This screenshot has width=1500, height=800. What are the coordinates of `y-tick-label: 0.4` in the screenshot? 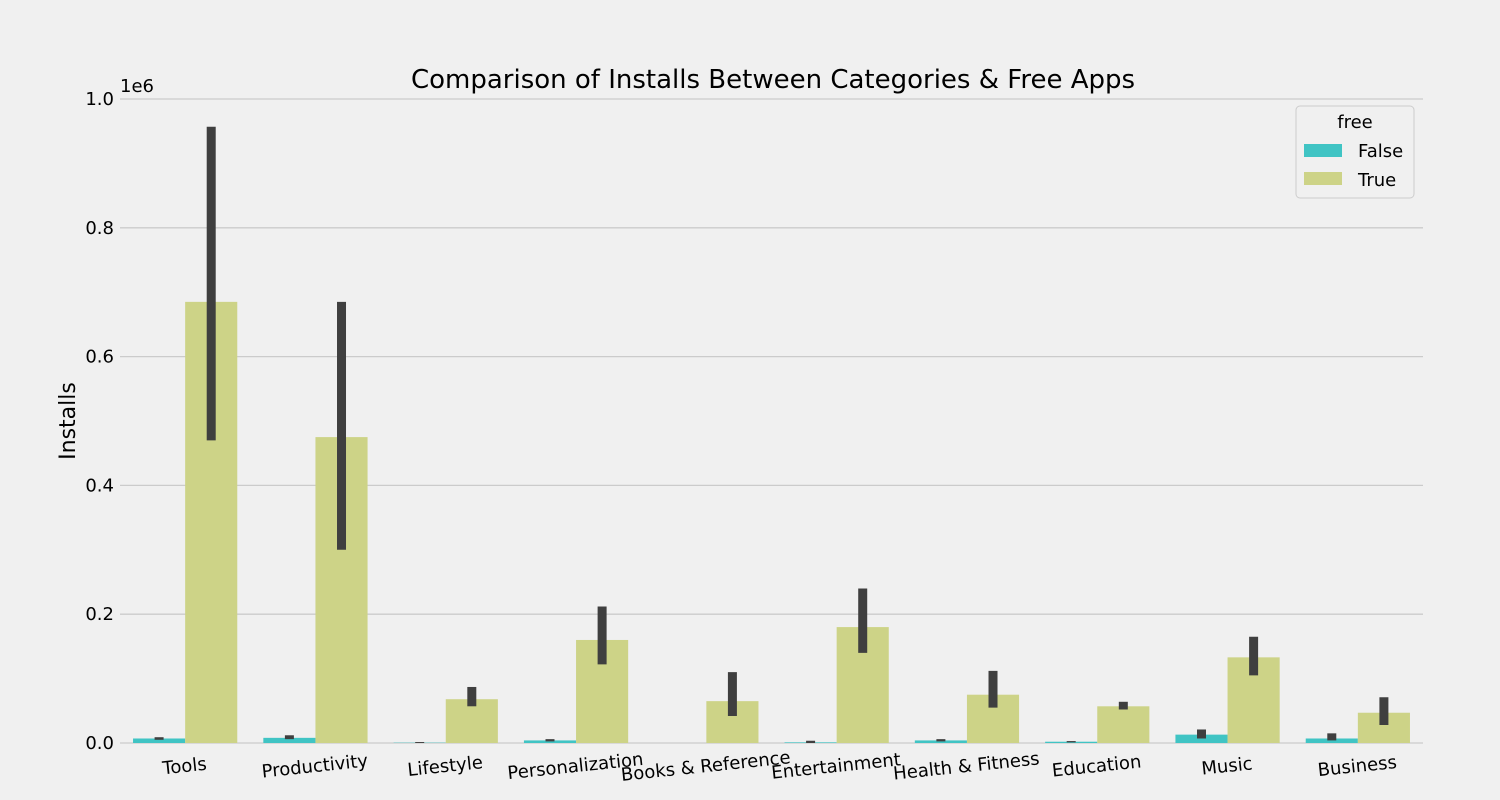 It's located at (99, 485).